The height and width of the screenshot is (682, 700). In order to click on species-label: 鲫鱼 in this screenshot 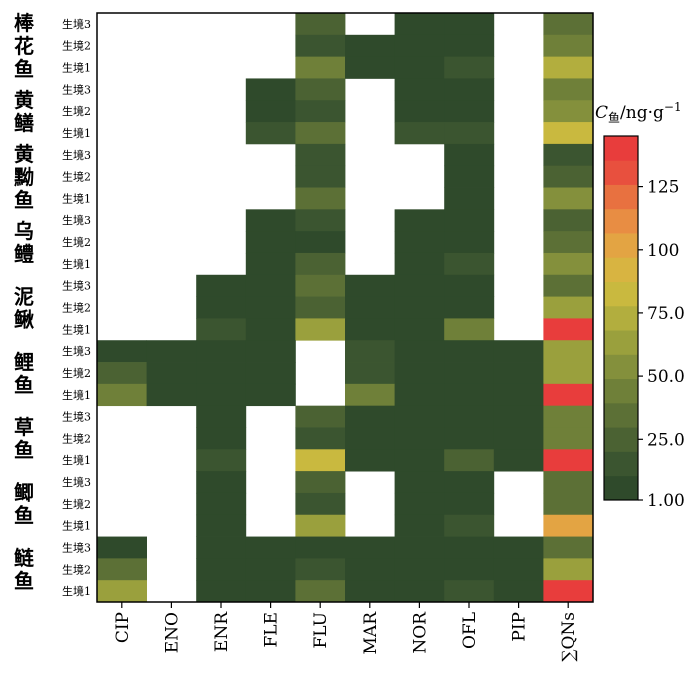, I will do `click(24, 504)`.